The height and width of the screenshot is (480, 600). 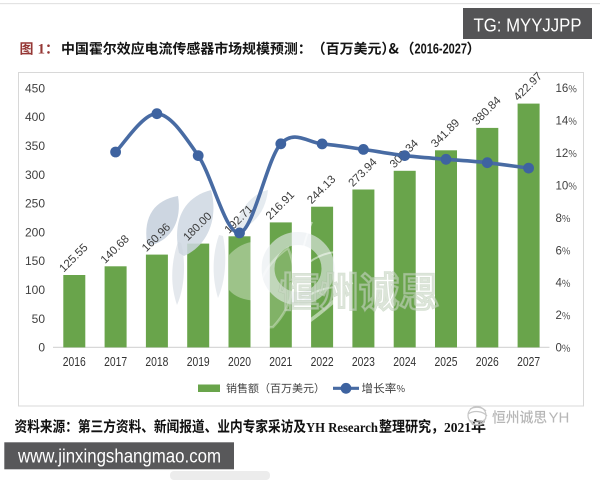 What do you see at coordinates (119, 457) in the screenshot?
I see `svg-text: www.jinxingshangmao.com` at bounding box center [119, 457].